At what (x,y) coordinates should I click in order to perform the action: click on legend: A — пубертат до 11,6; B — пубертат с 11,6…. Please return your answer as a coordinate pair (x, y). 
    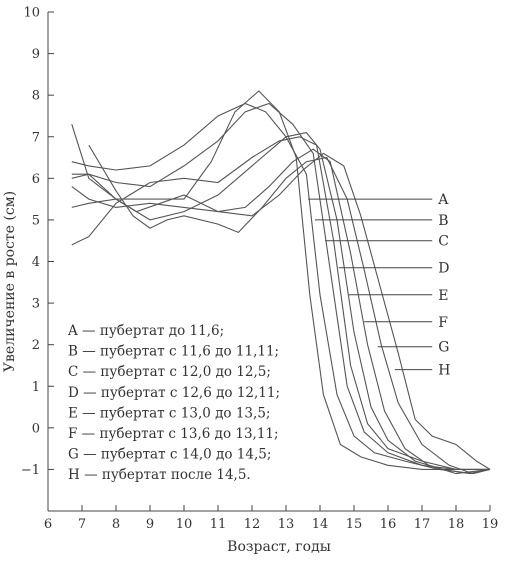
    Looking at the image, I should click on (173, 403).